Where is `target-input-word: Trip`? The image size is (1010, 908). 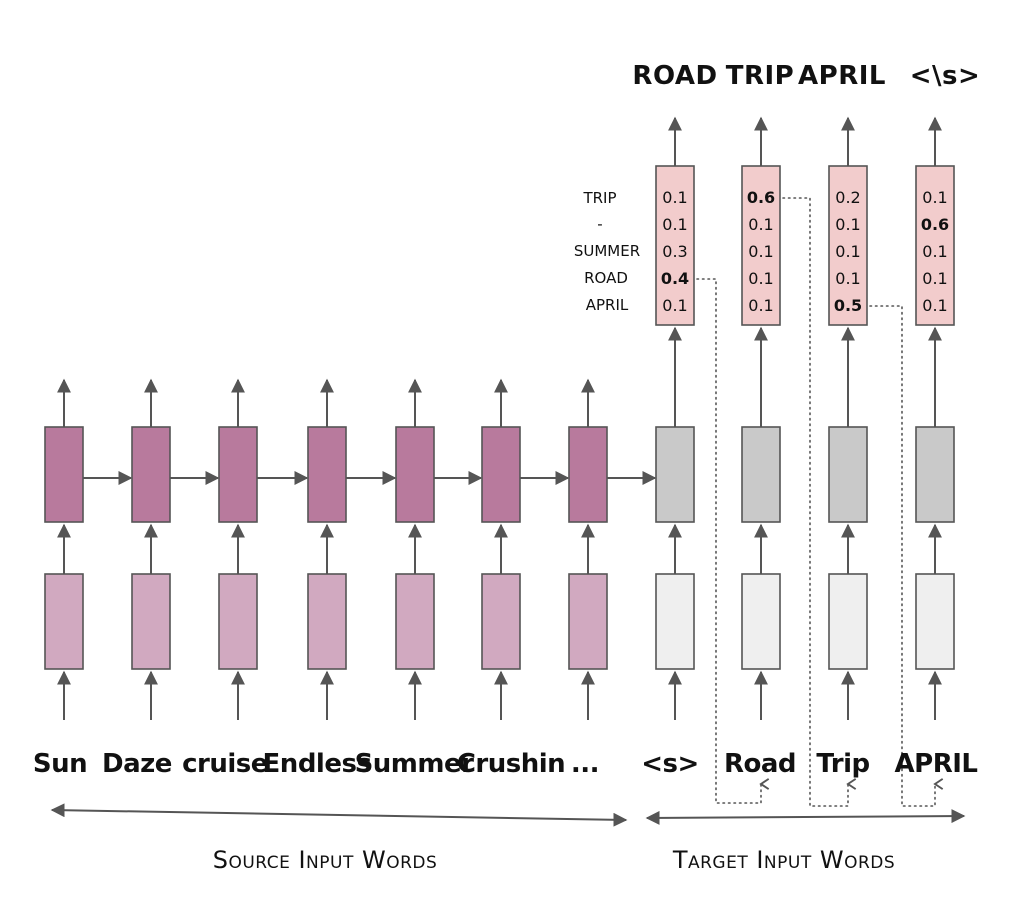 target-input-word: Trip is located at coordinates (842, 764).